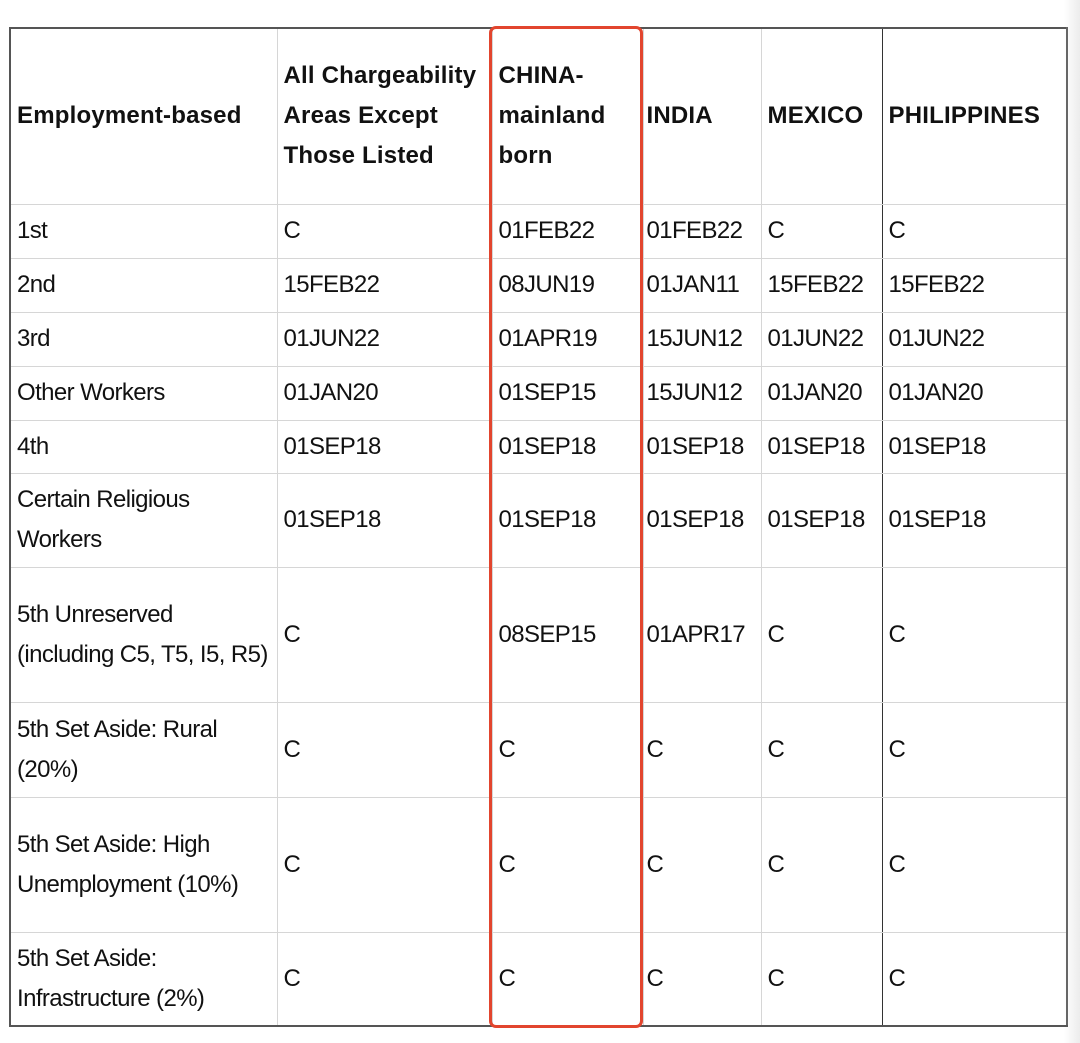 The height and width of the screenshot is (1043, 1080). Describe the element at coordinates (143, 520) in the screenshot. I see `row-label: Certain Religious Workers` at that location.